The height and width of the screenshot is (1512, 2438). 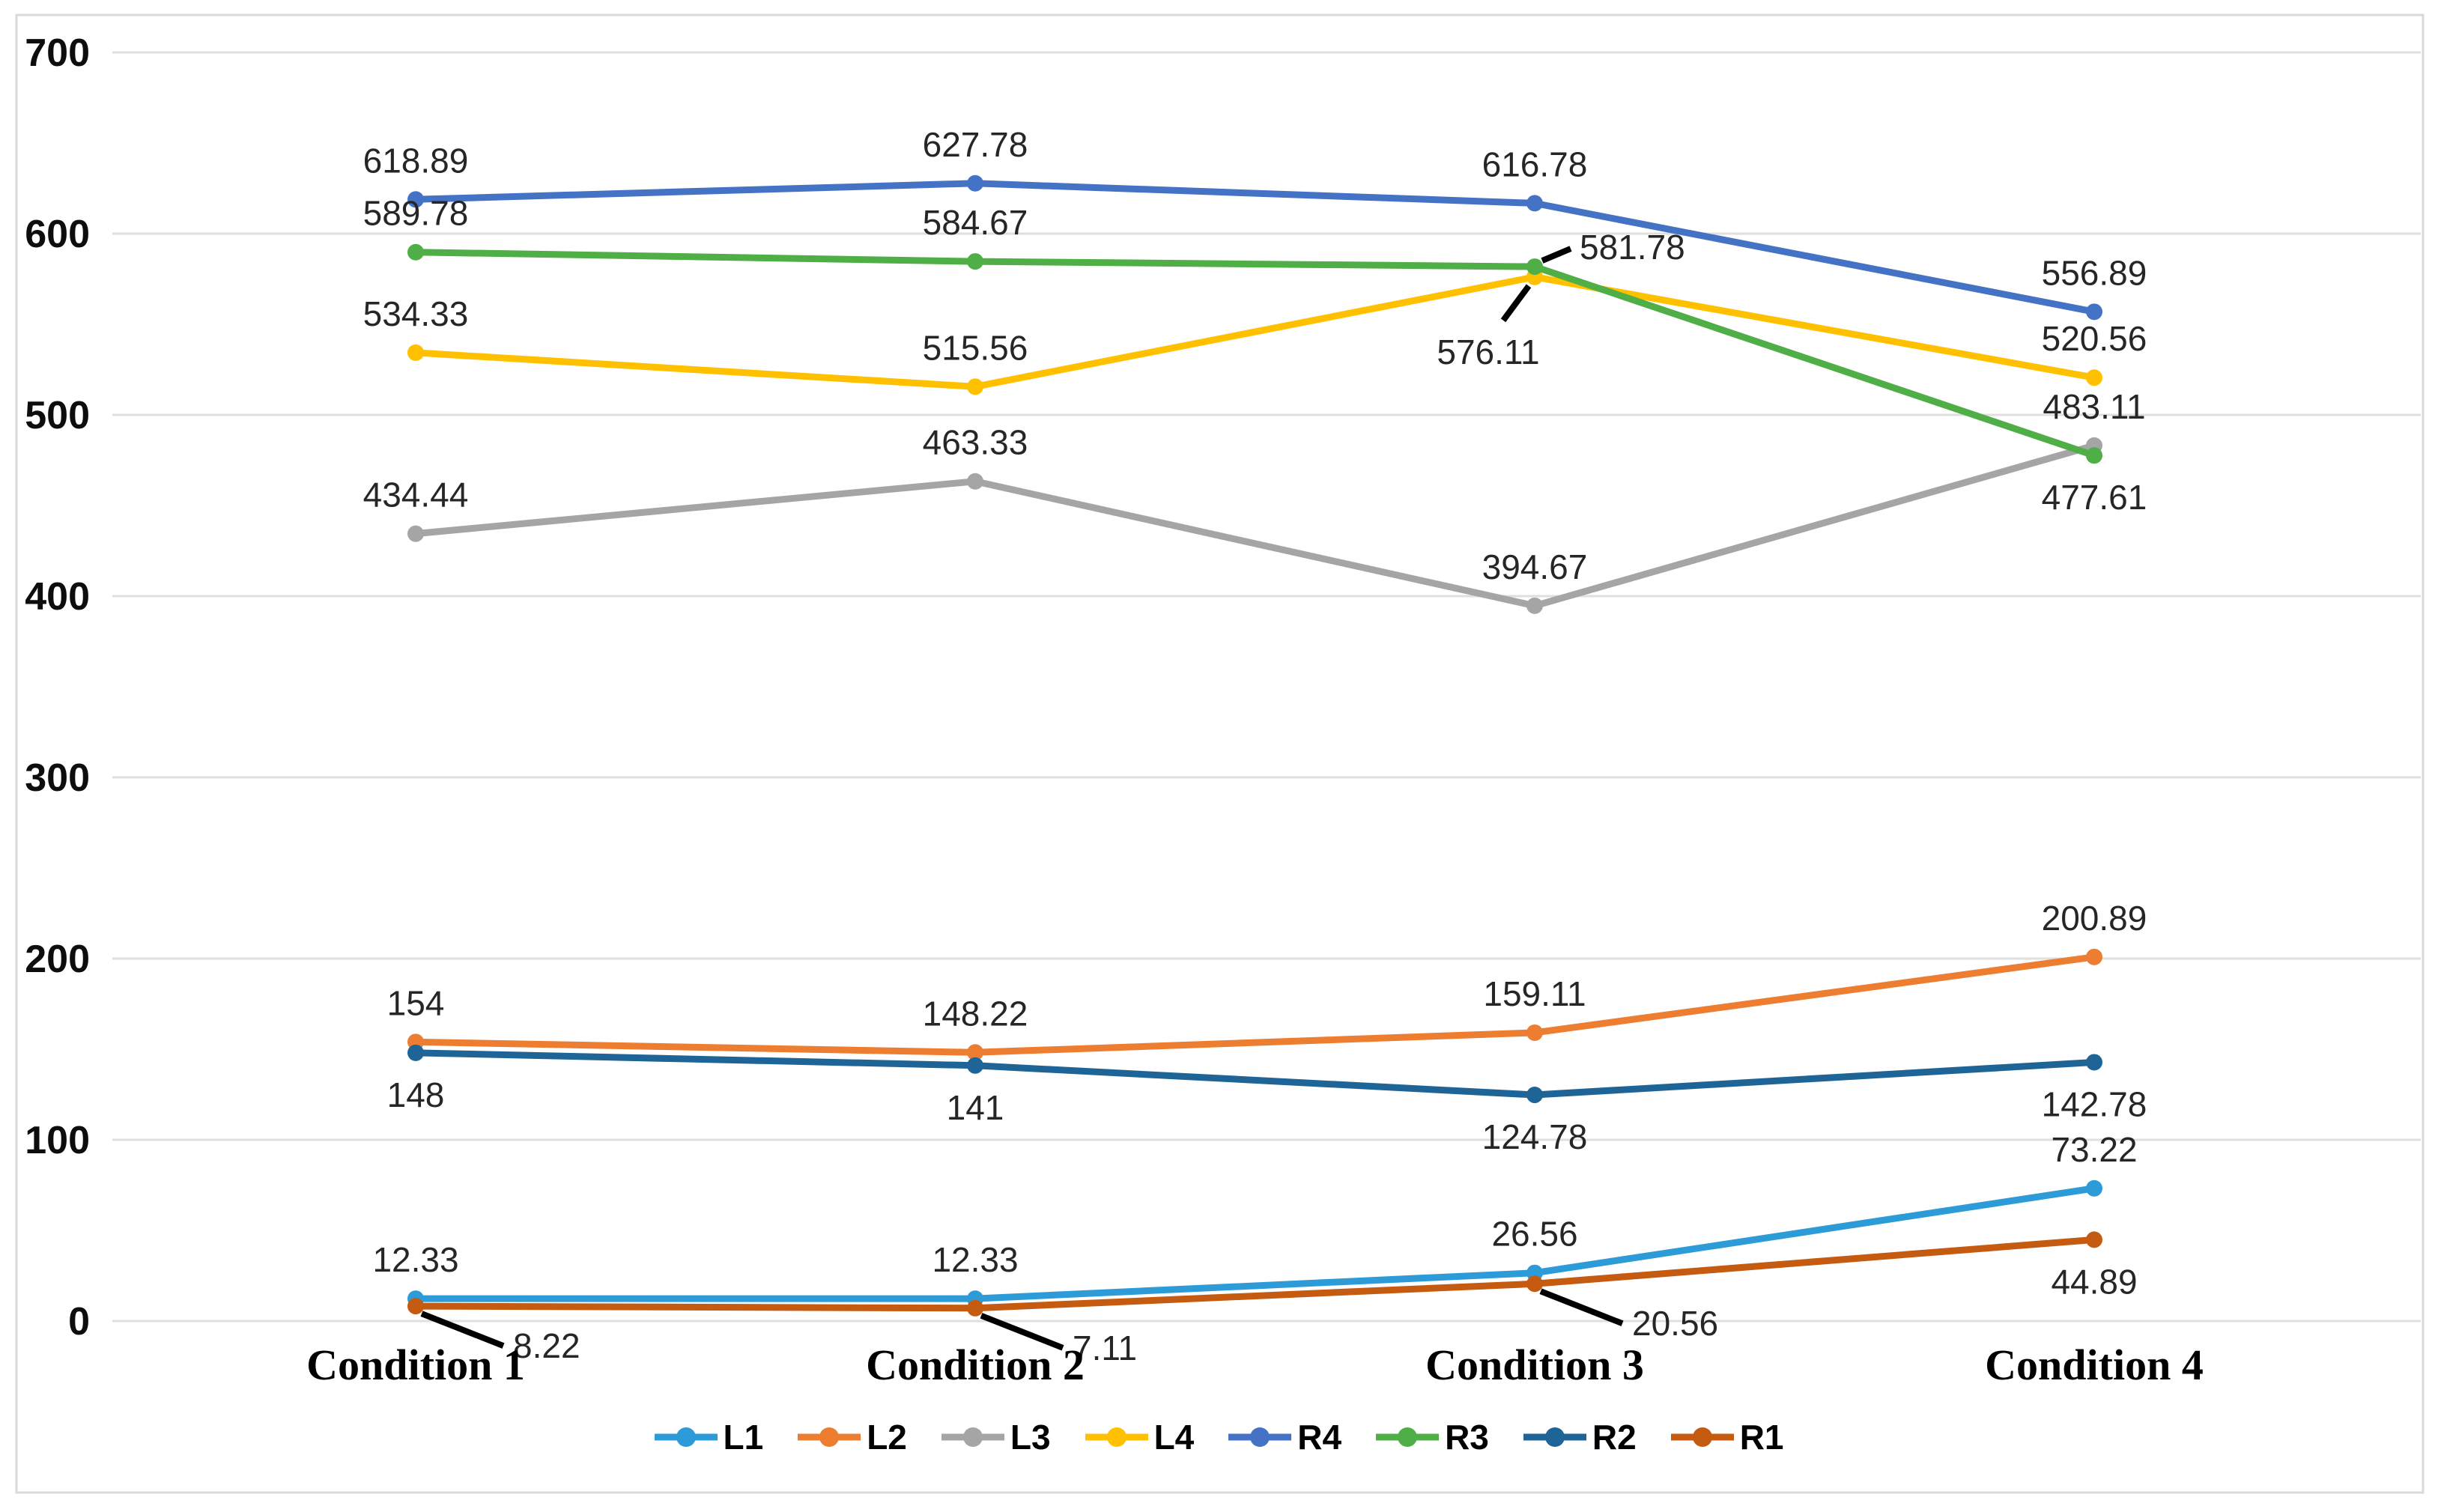 I want to click on y-tick-label: 0, so click(x=79, y=1322).